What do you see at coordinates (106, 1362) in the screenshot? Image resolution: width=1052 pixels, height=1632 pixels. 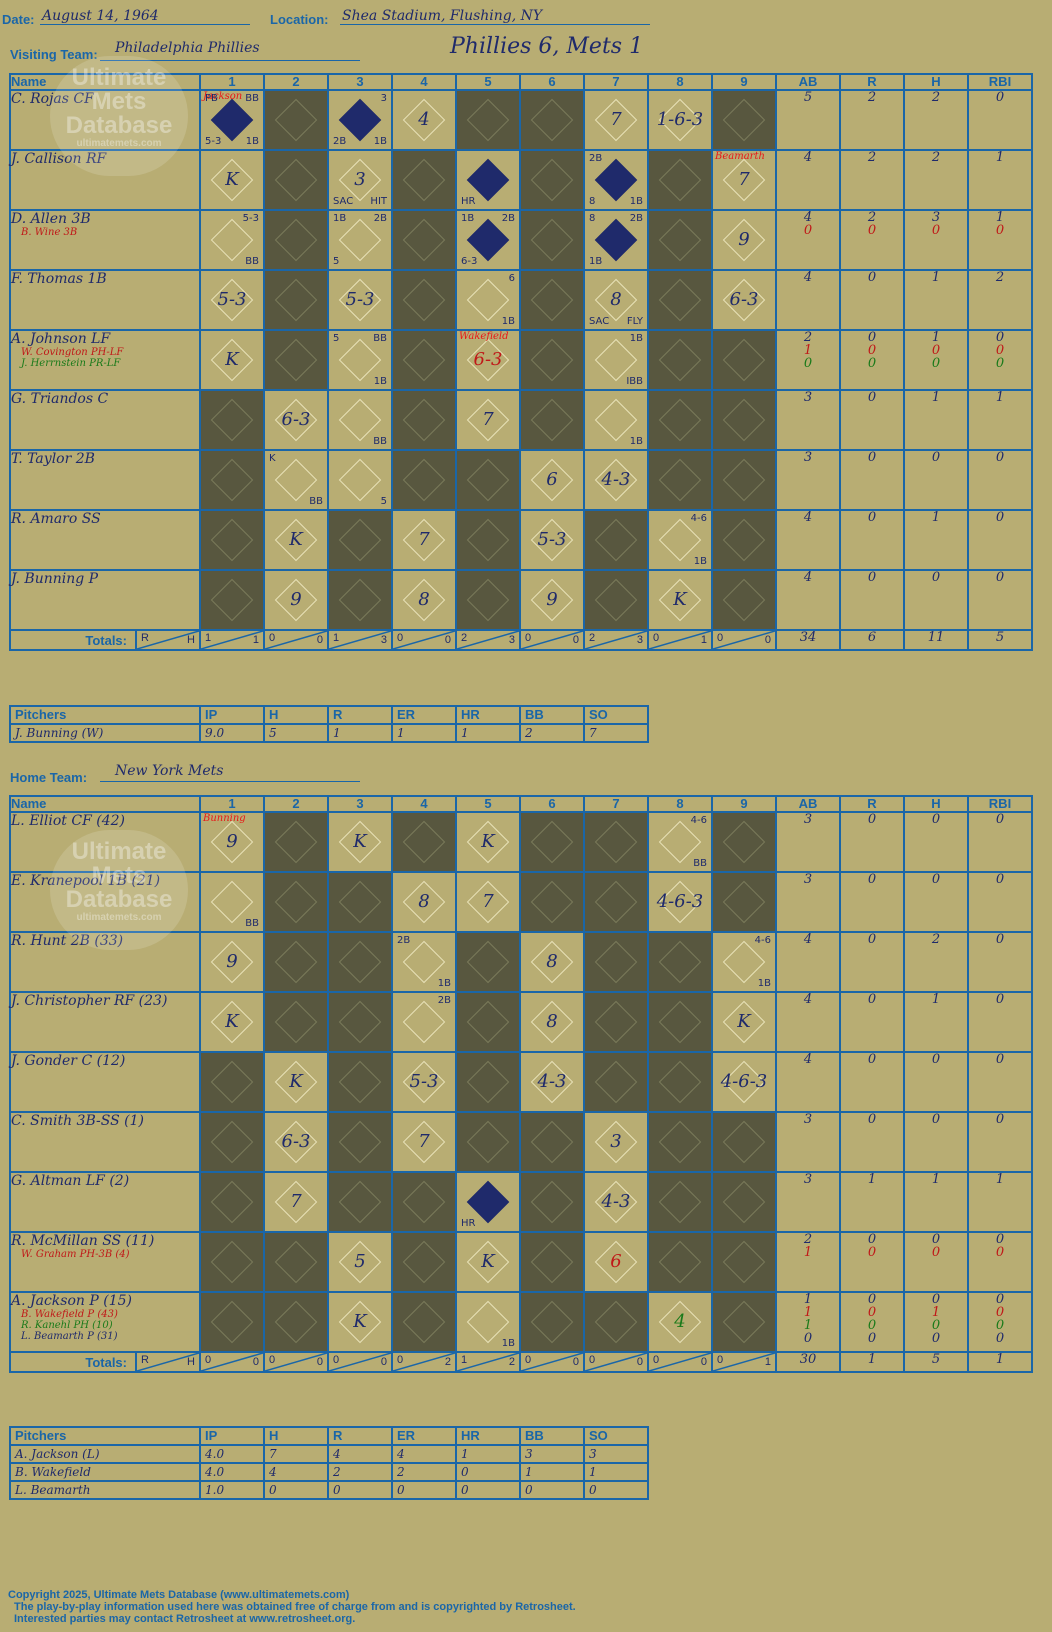 I see `totals-label: Totals:` at bounding box center [106, 1362].